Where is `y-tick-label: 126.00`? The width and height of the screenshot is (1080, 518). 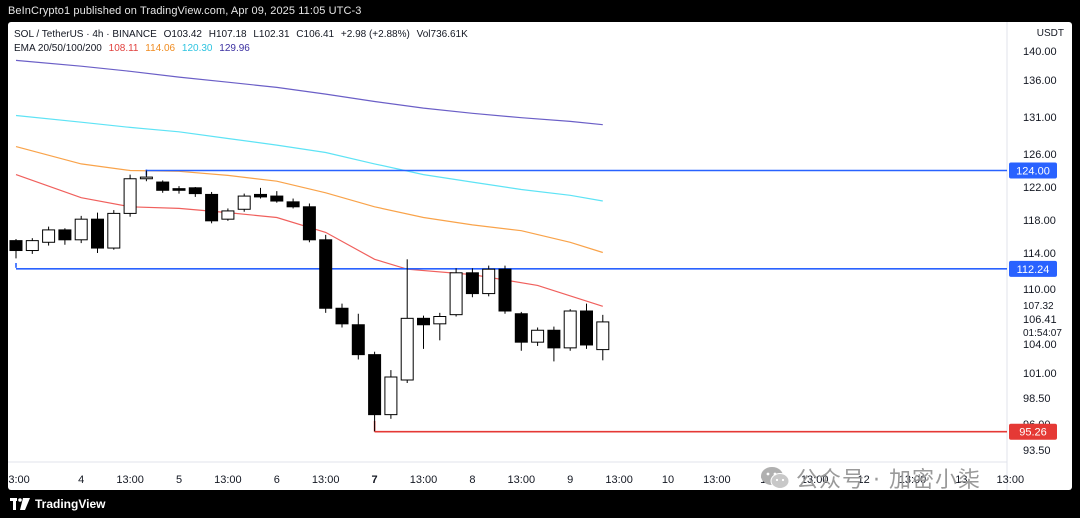 y-tick-label: 126.00 is located at coordinates (1040, 155).